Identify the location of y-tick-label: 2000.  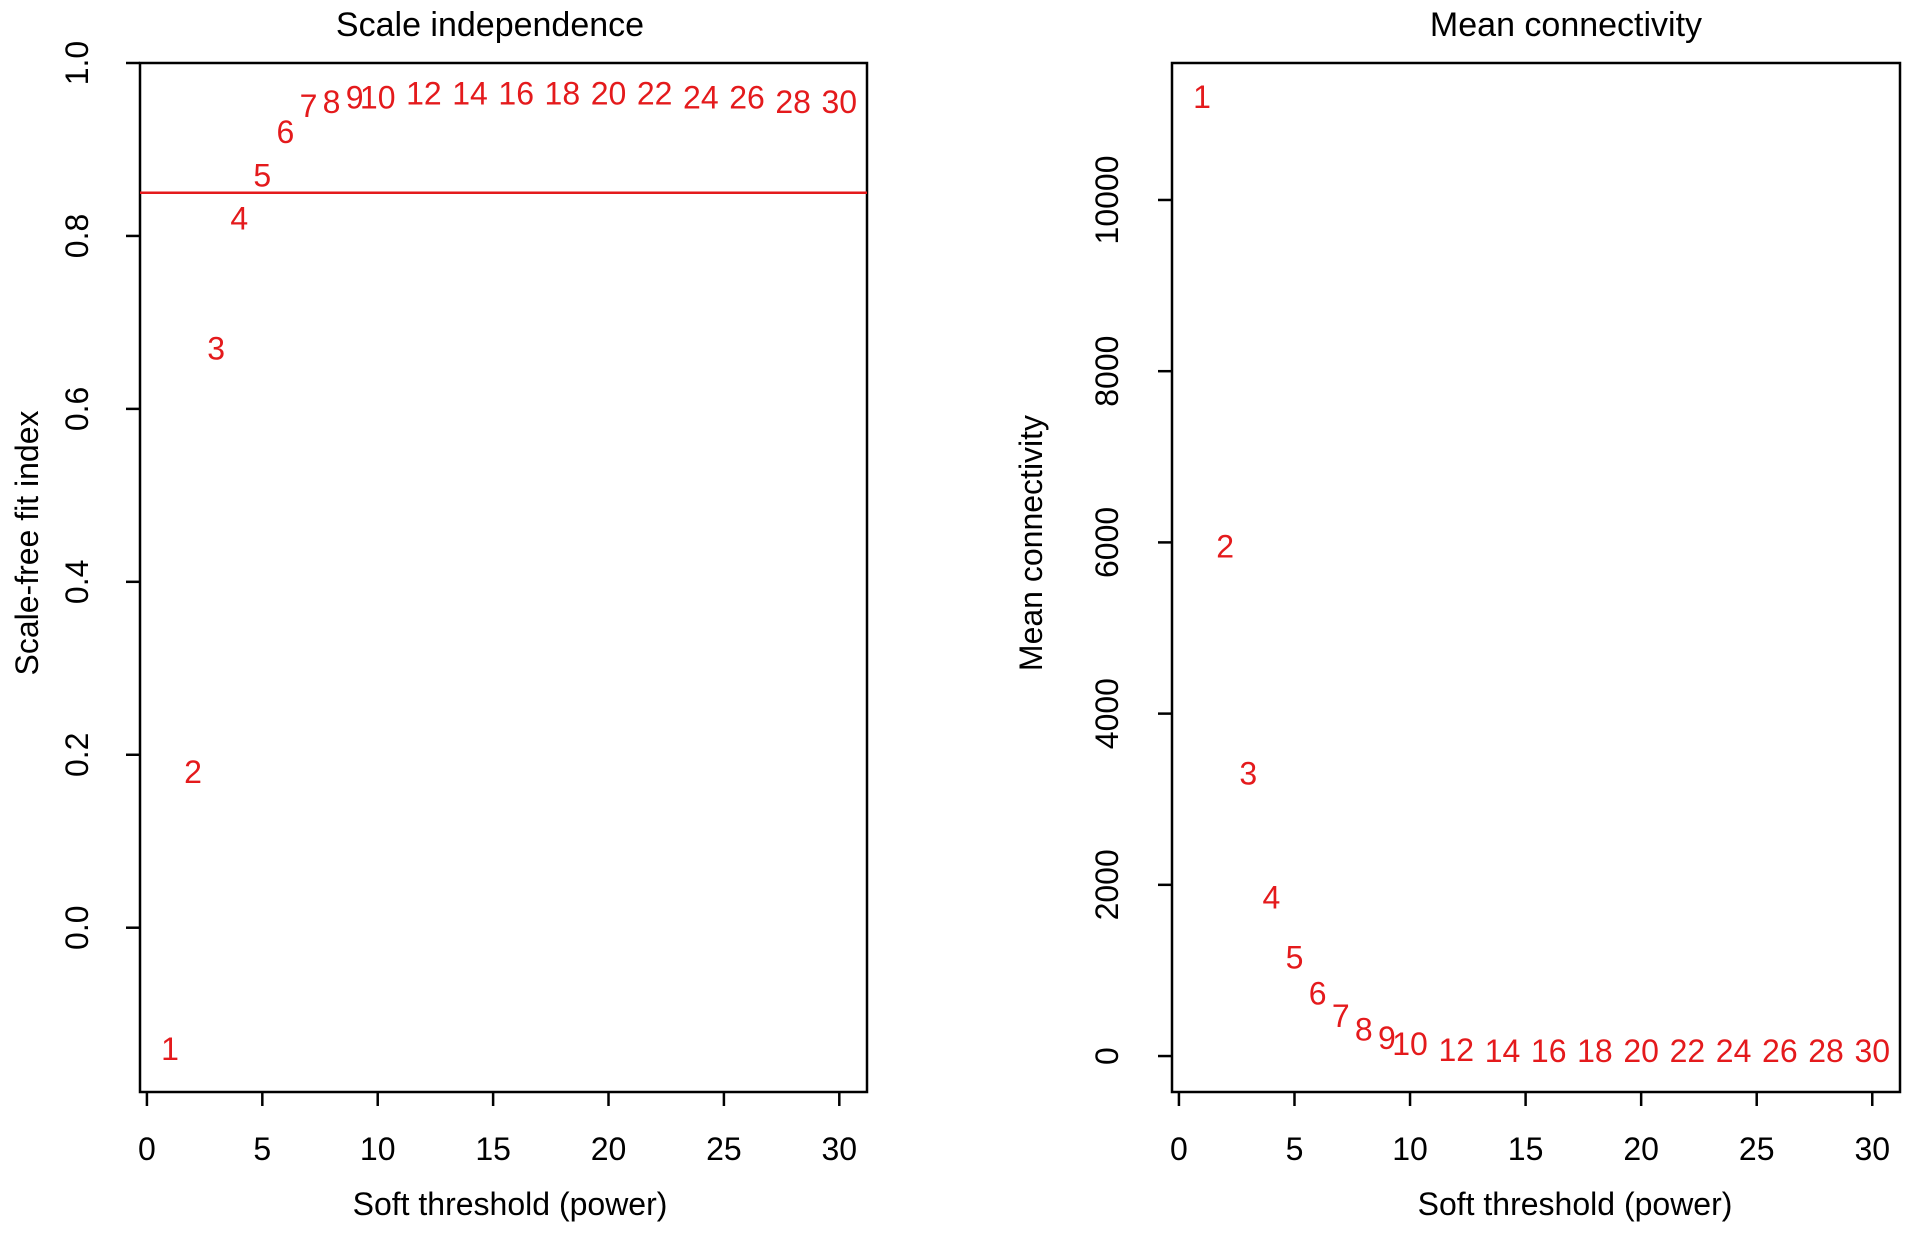
(1107, 884).